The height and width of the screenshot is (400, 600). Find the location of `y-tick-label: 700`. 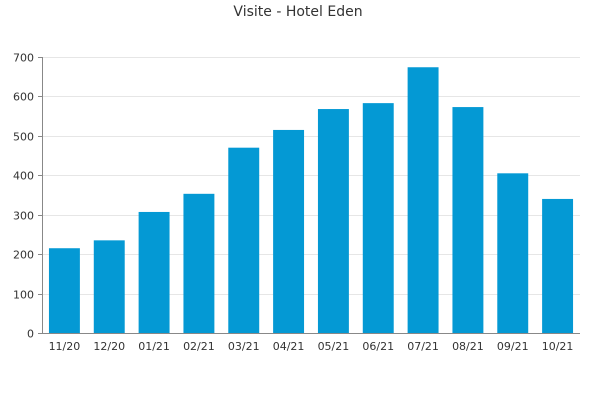

y-tick-label: 700 is located at coordinates (23, 58).